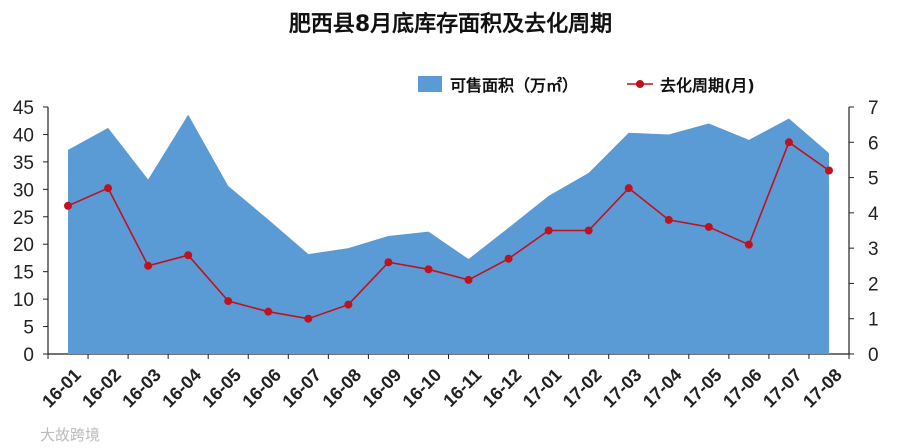 This screenshot has height=448, width=901. What do you see at coordinates (622, 388) in the screenshot?
I see `x-tick-label: 17-03` at bounding box center [622, 388].